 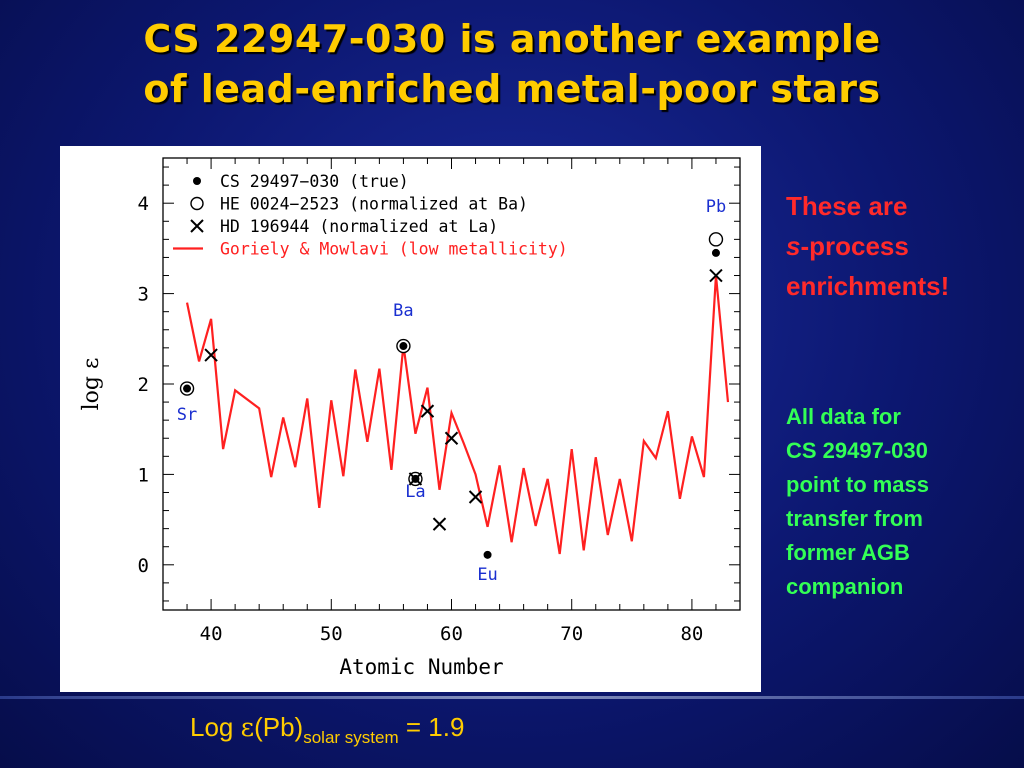 What do you see at coordinates (716, 207) in the screenshot?
I see `element-label: Pb` at bounding box center [716, 207].